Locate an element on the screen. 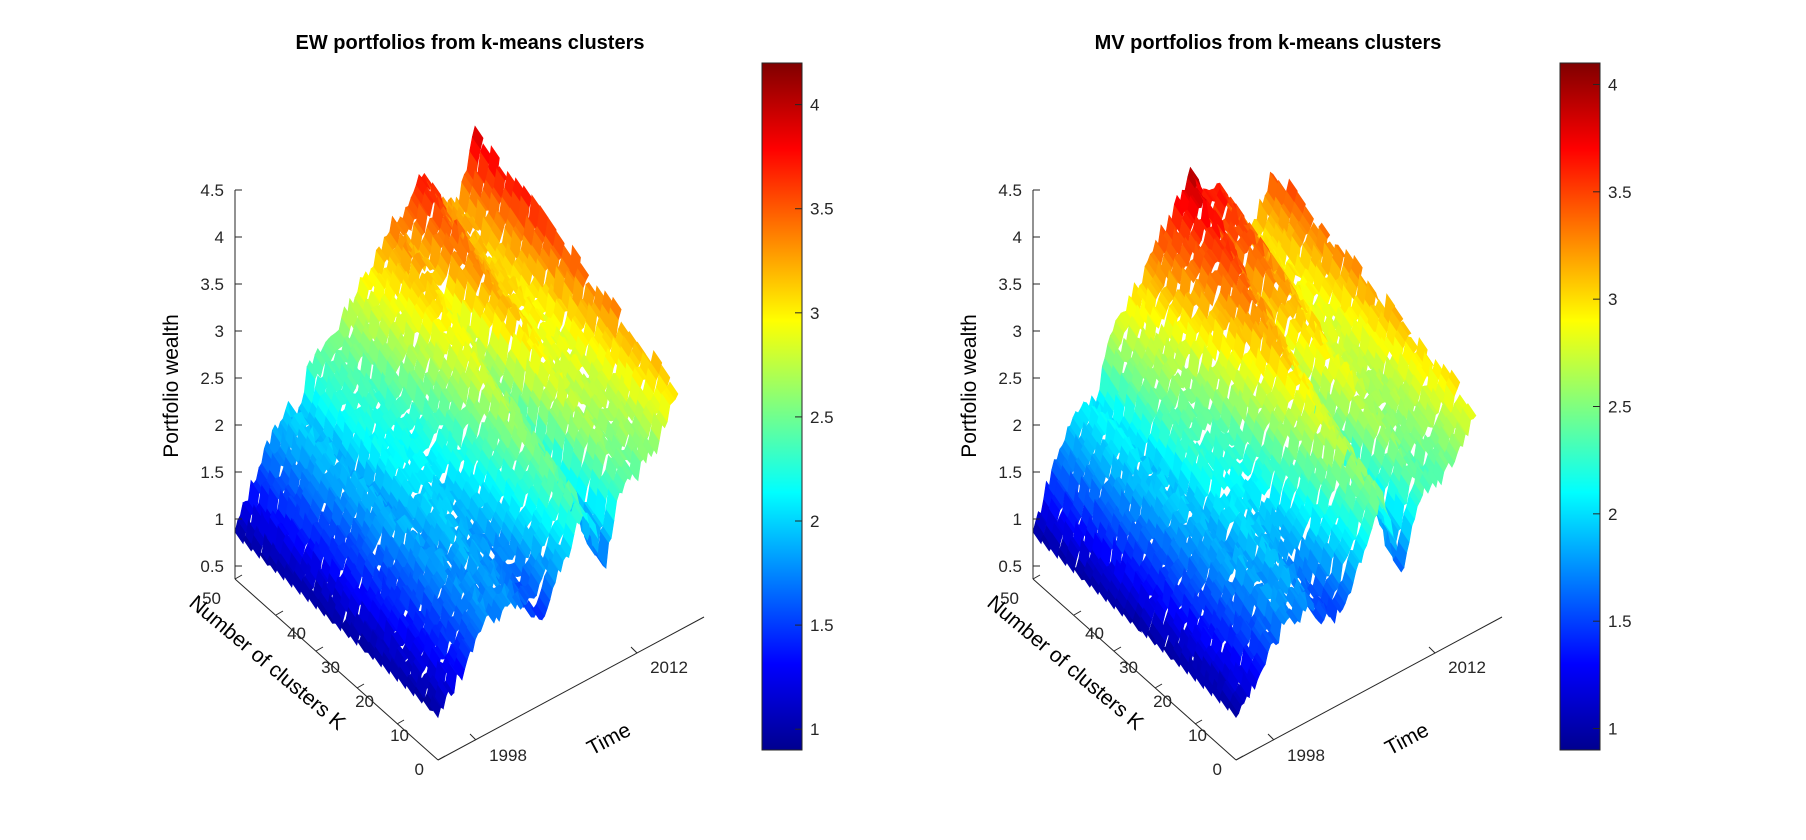 Image resolution: width=1806 pixels, height=840 pixels. ew-z-tick-label: 1 is located at coordinates (219, 519).